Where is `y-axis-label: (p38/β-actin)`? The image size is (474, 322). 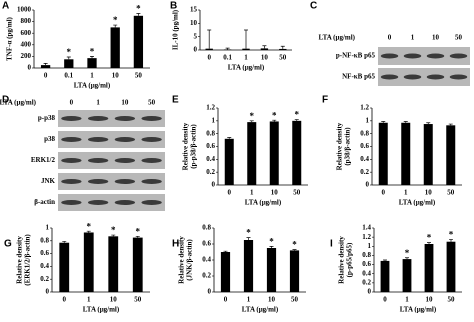 y-axis-label: (p38/β-actin) is located at coordinates (348, 146).